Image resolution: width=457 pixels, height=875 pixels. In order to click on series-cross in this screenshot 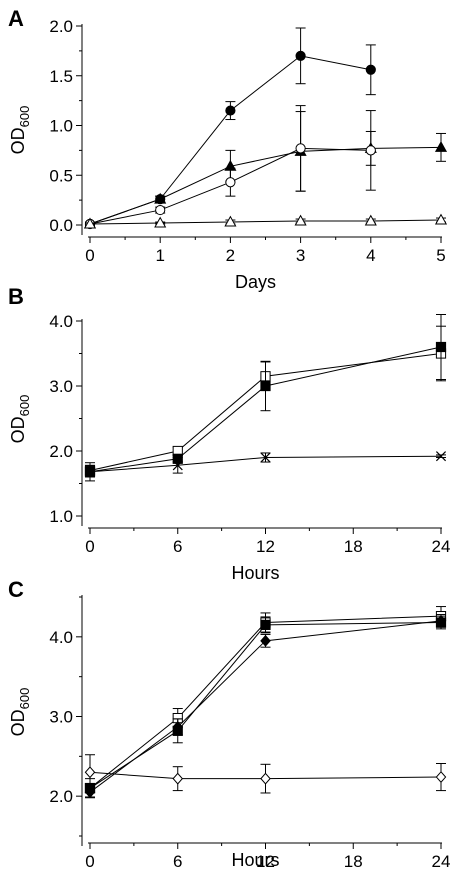, I will do `click(265, 464)`.